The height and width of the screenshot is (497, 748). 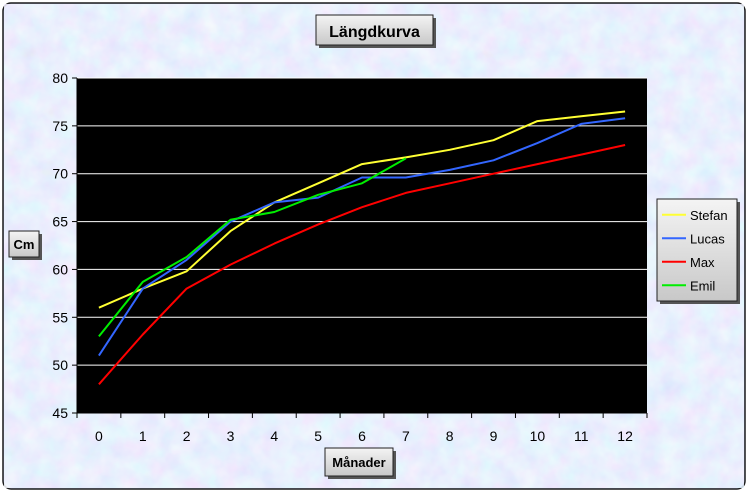 I want to click on legend-label: Stefan, so click(x=709, y=215).